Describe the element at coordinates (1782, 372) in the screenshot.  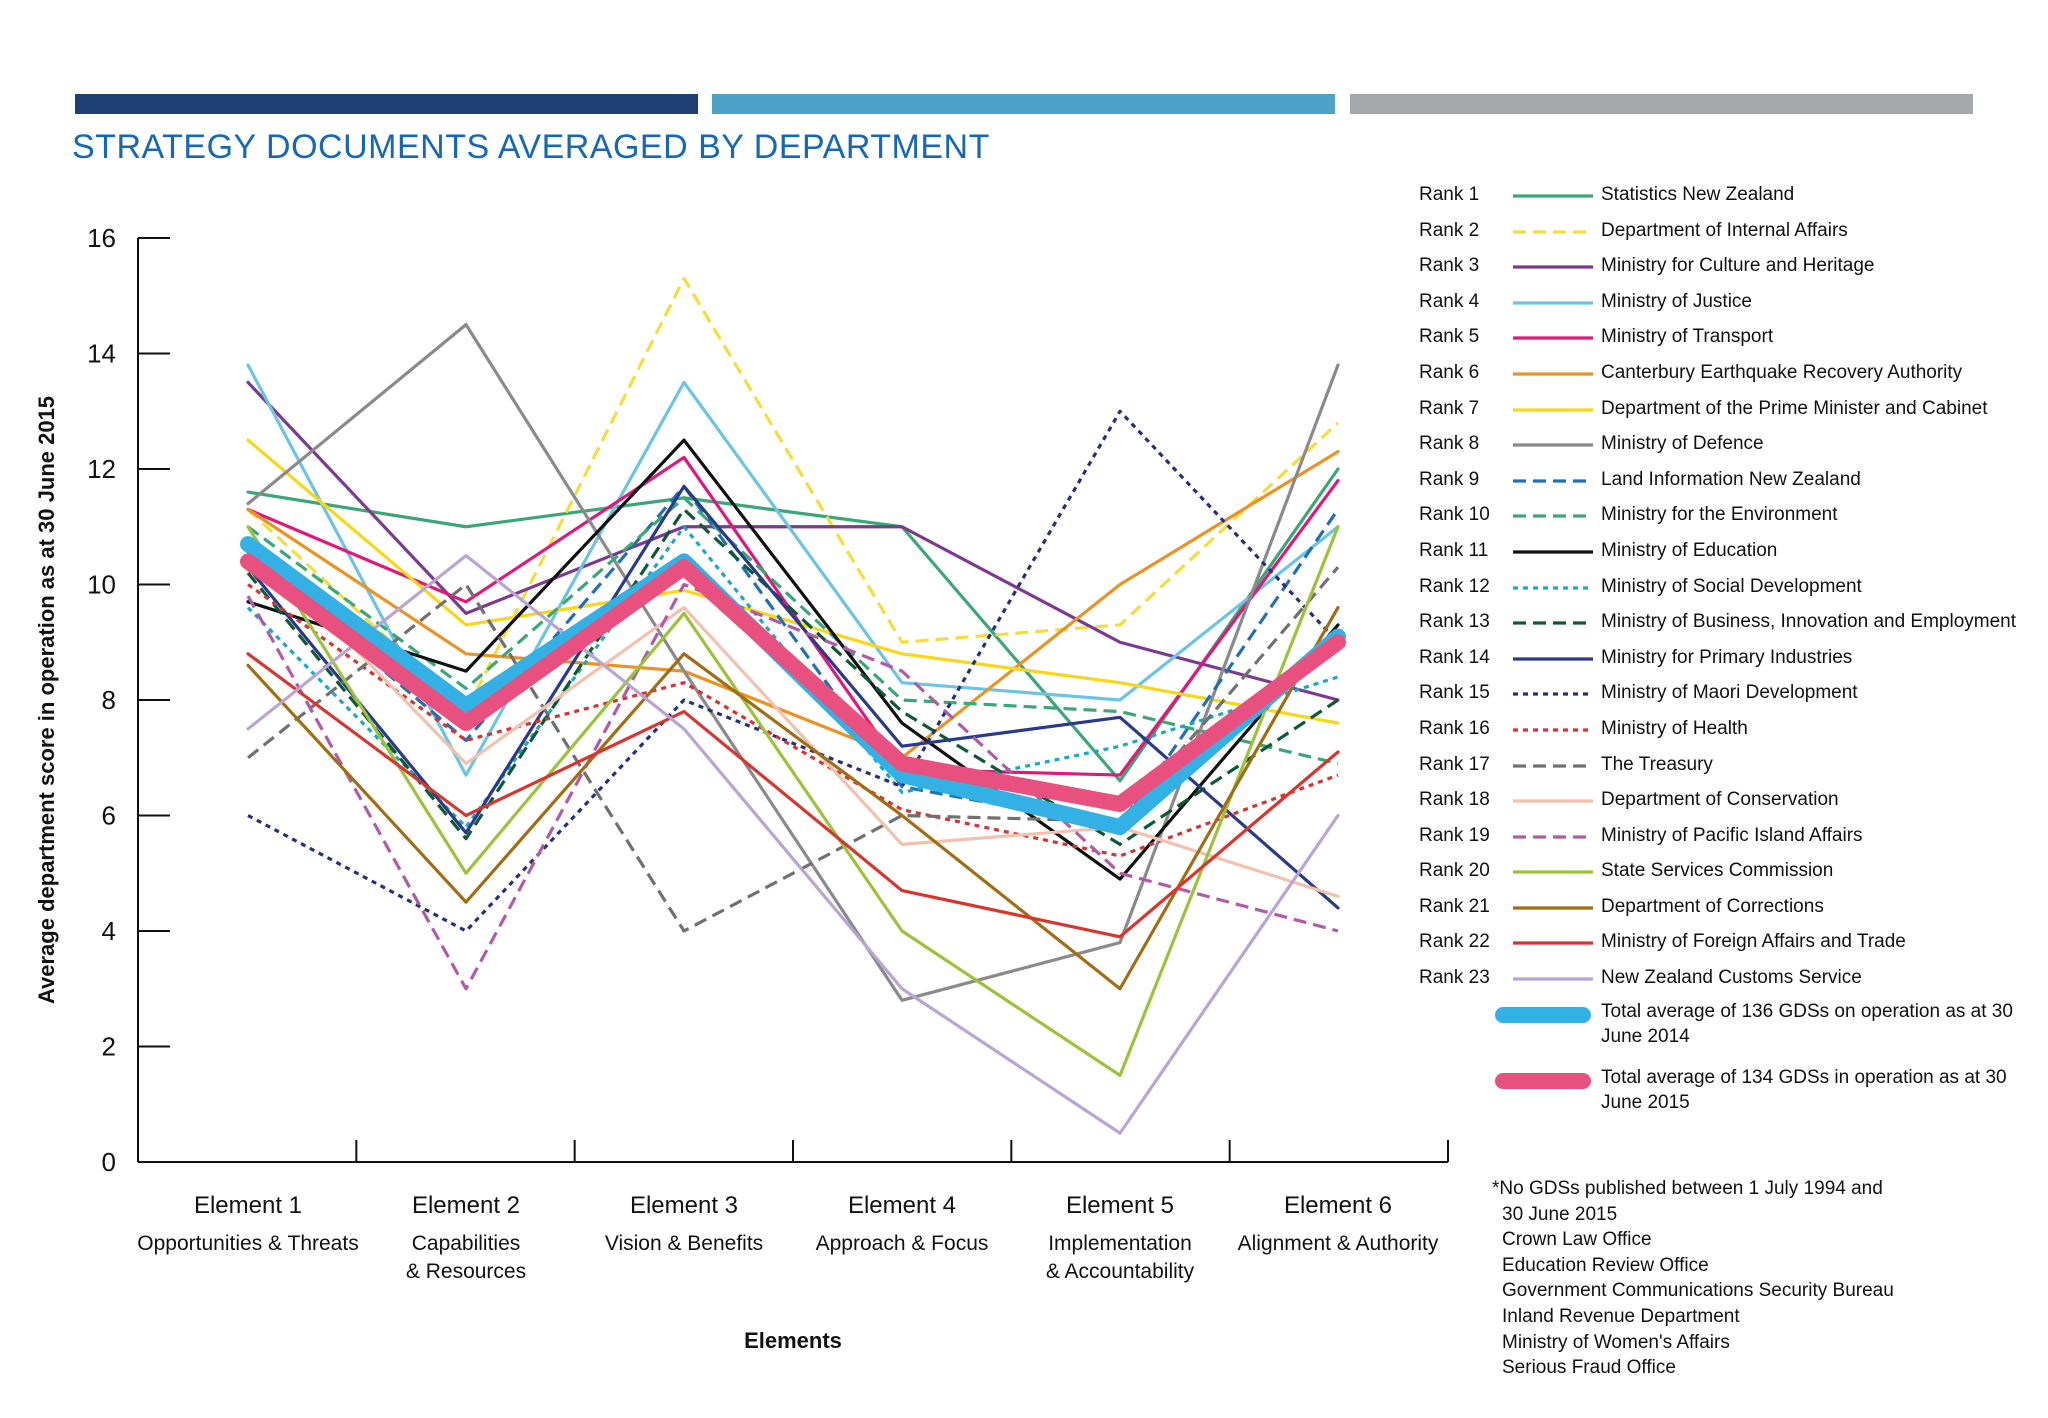
I see `legend-label: Canterbury Earthquake Recovery Authority` at that location.